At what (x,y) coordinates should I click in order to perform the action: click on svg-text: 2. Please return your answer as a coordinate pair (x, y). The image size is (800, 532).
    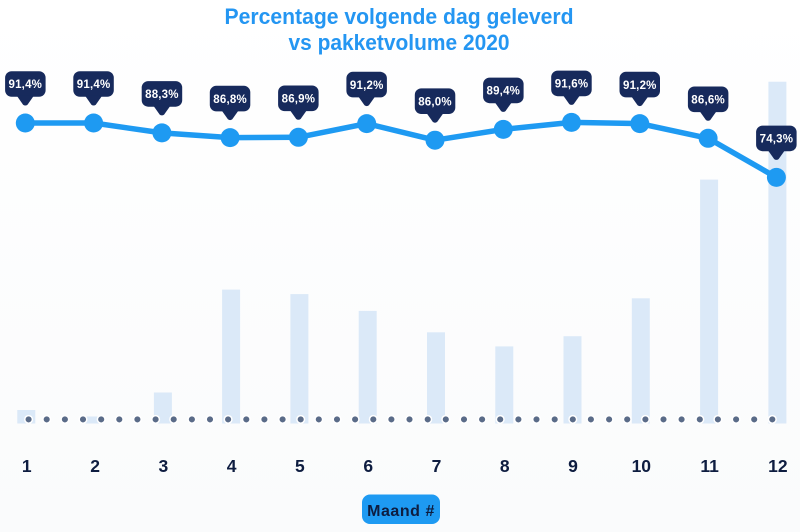
    Looking at the image, I should click on (95, 466).